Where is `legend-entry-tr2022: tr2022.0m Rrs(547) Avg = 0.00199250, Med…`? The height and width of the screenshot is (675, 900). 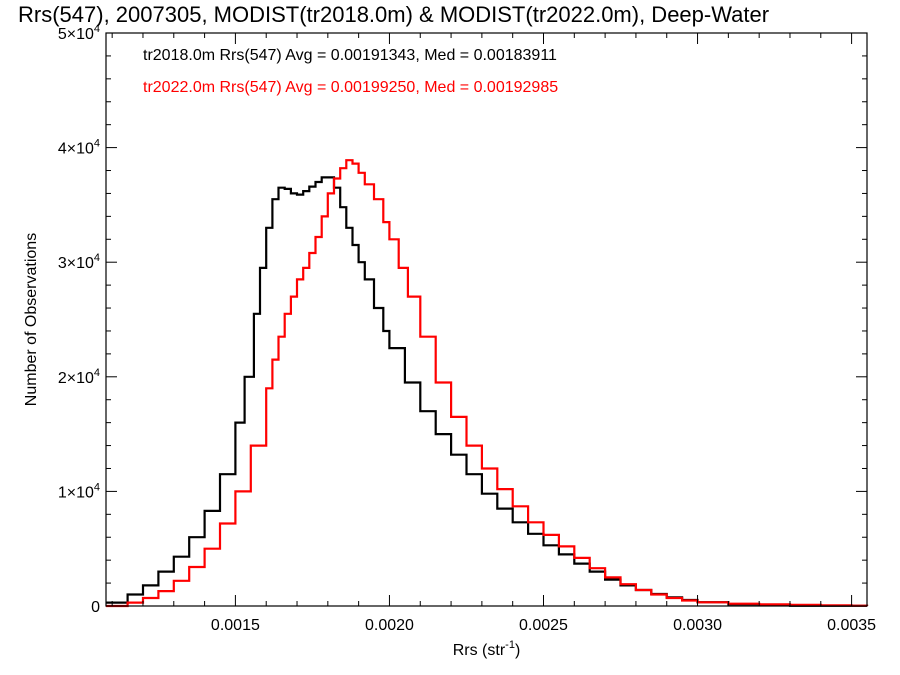
legend-entry-tr2022: tr2022.0m Rrs(547) Avg = 0.00199250, Med… is located at coordinates (350, 87).